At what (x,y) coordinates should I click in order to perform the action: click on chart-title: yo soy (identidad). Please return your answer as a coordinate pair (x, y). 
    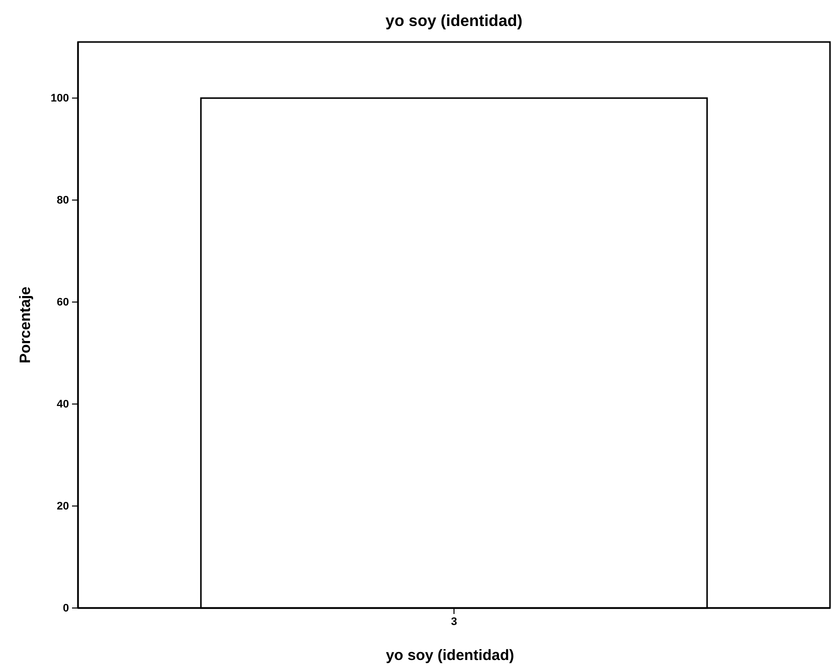
    Looking at the image, I should click on (454, 21).